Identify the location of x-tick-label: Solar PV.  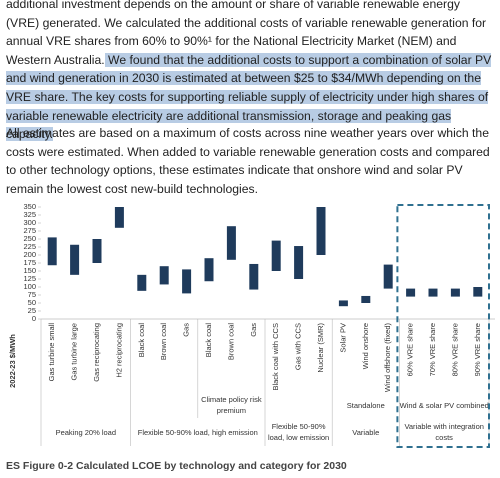
(342, 338).